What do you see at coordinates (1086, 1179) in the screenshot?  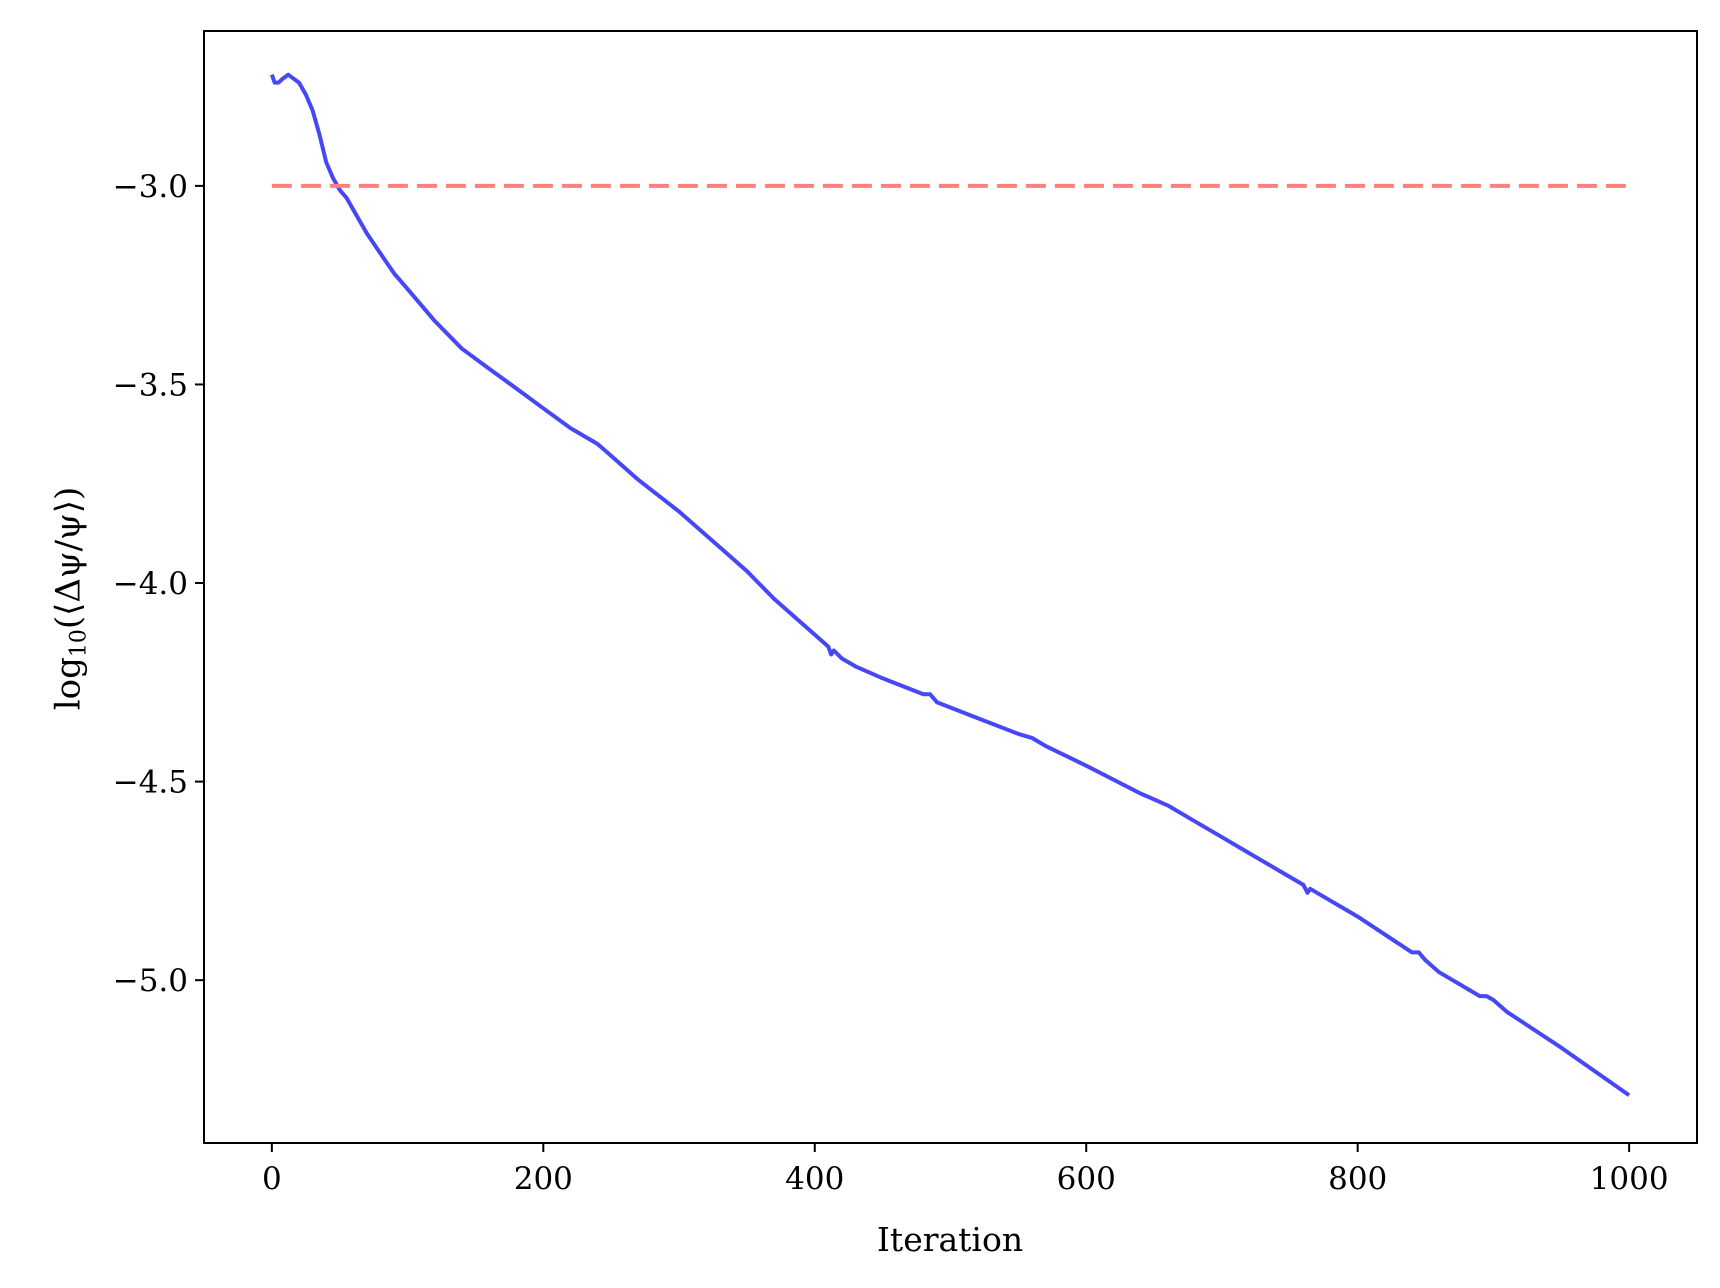 I see `x-tick-label: 600` at bounding box center [1086, 1179].